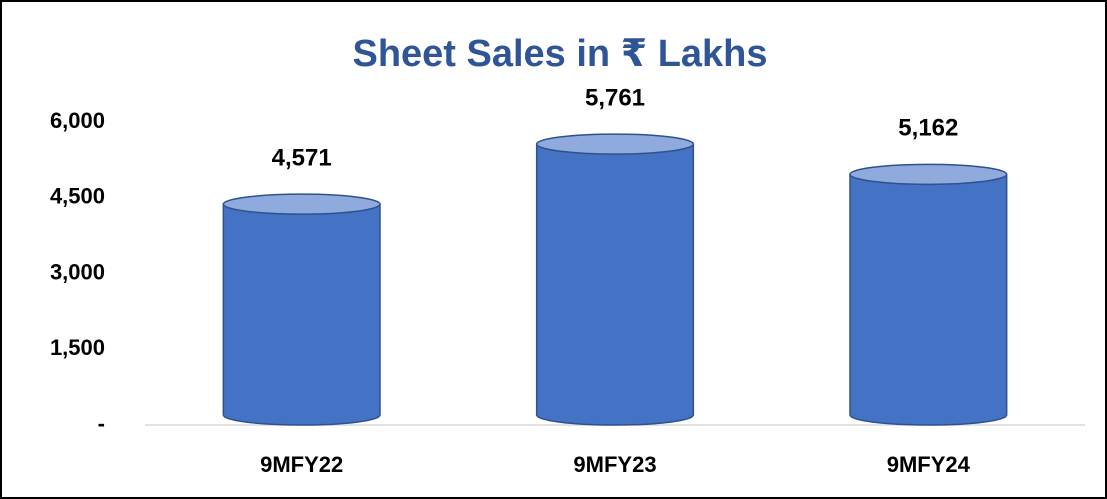  I want to click on x-tick-label: 9MFY22, so click(301, 464).